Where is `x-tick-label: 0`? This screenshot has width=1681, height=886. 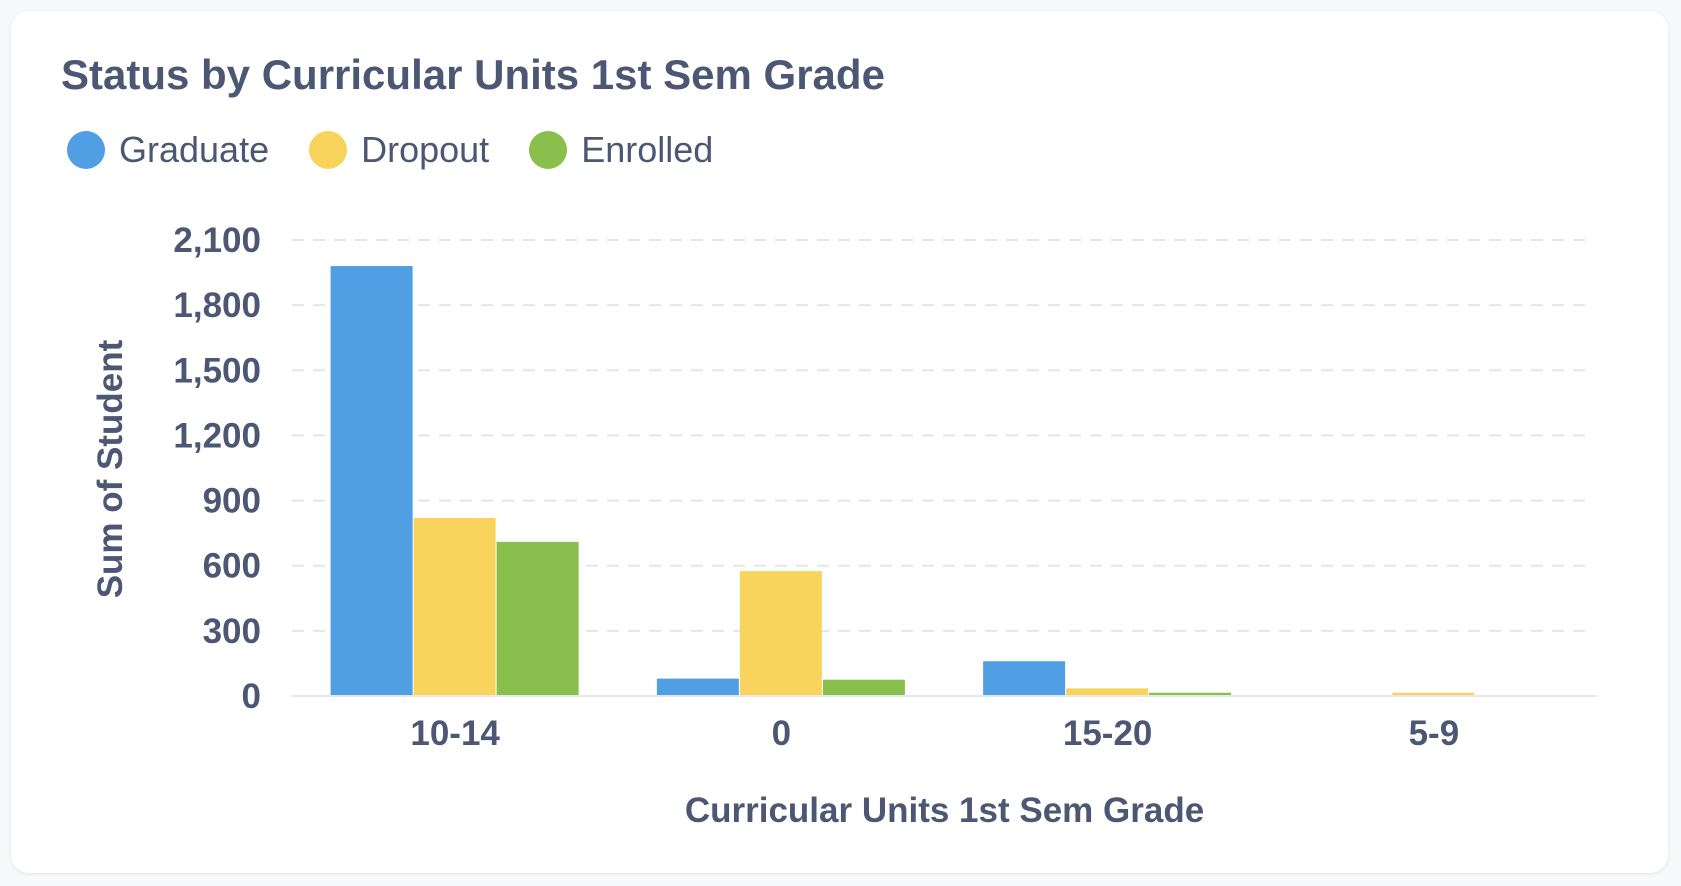 x-tick-label: 0 is located at coordinates (781, 733).